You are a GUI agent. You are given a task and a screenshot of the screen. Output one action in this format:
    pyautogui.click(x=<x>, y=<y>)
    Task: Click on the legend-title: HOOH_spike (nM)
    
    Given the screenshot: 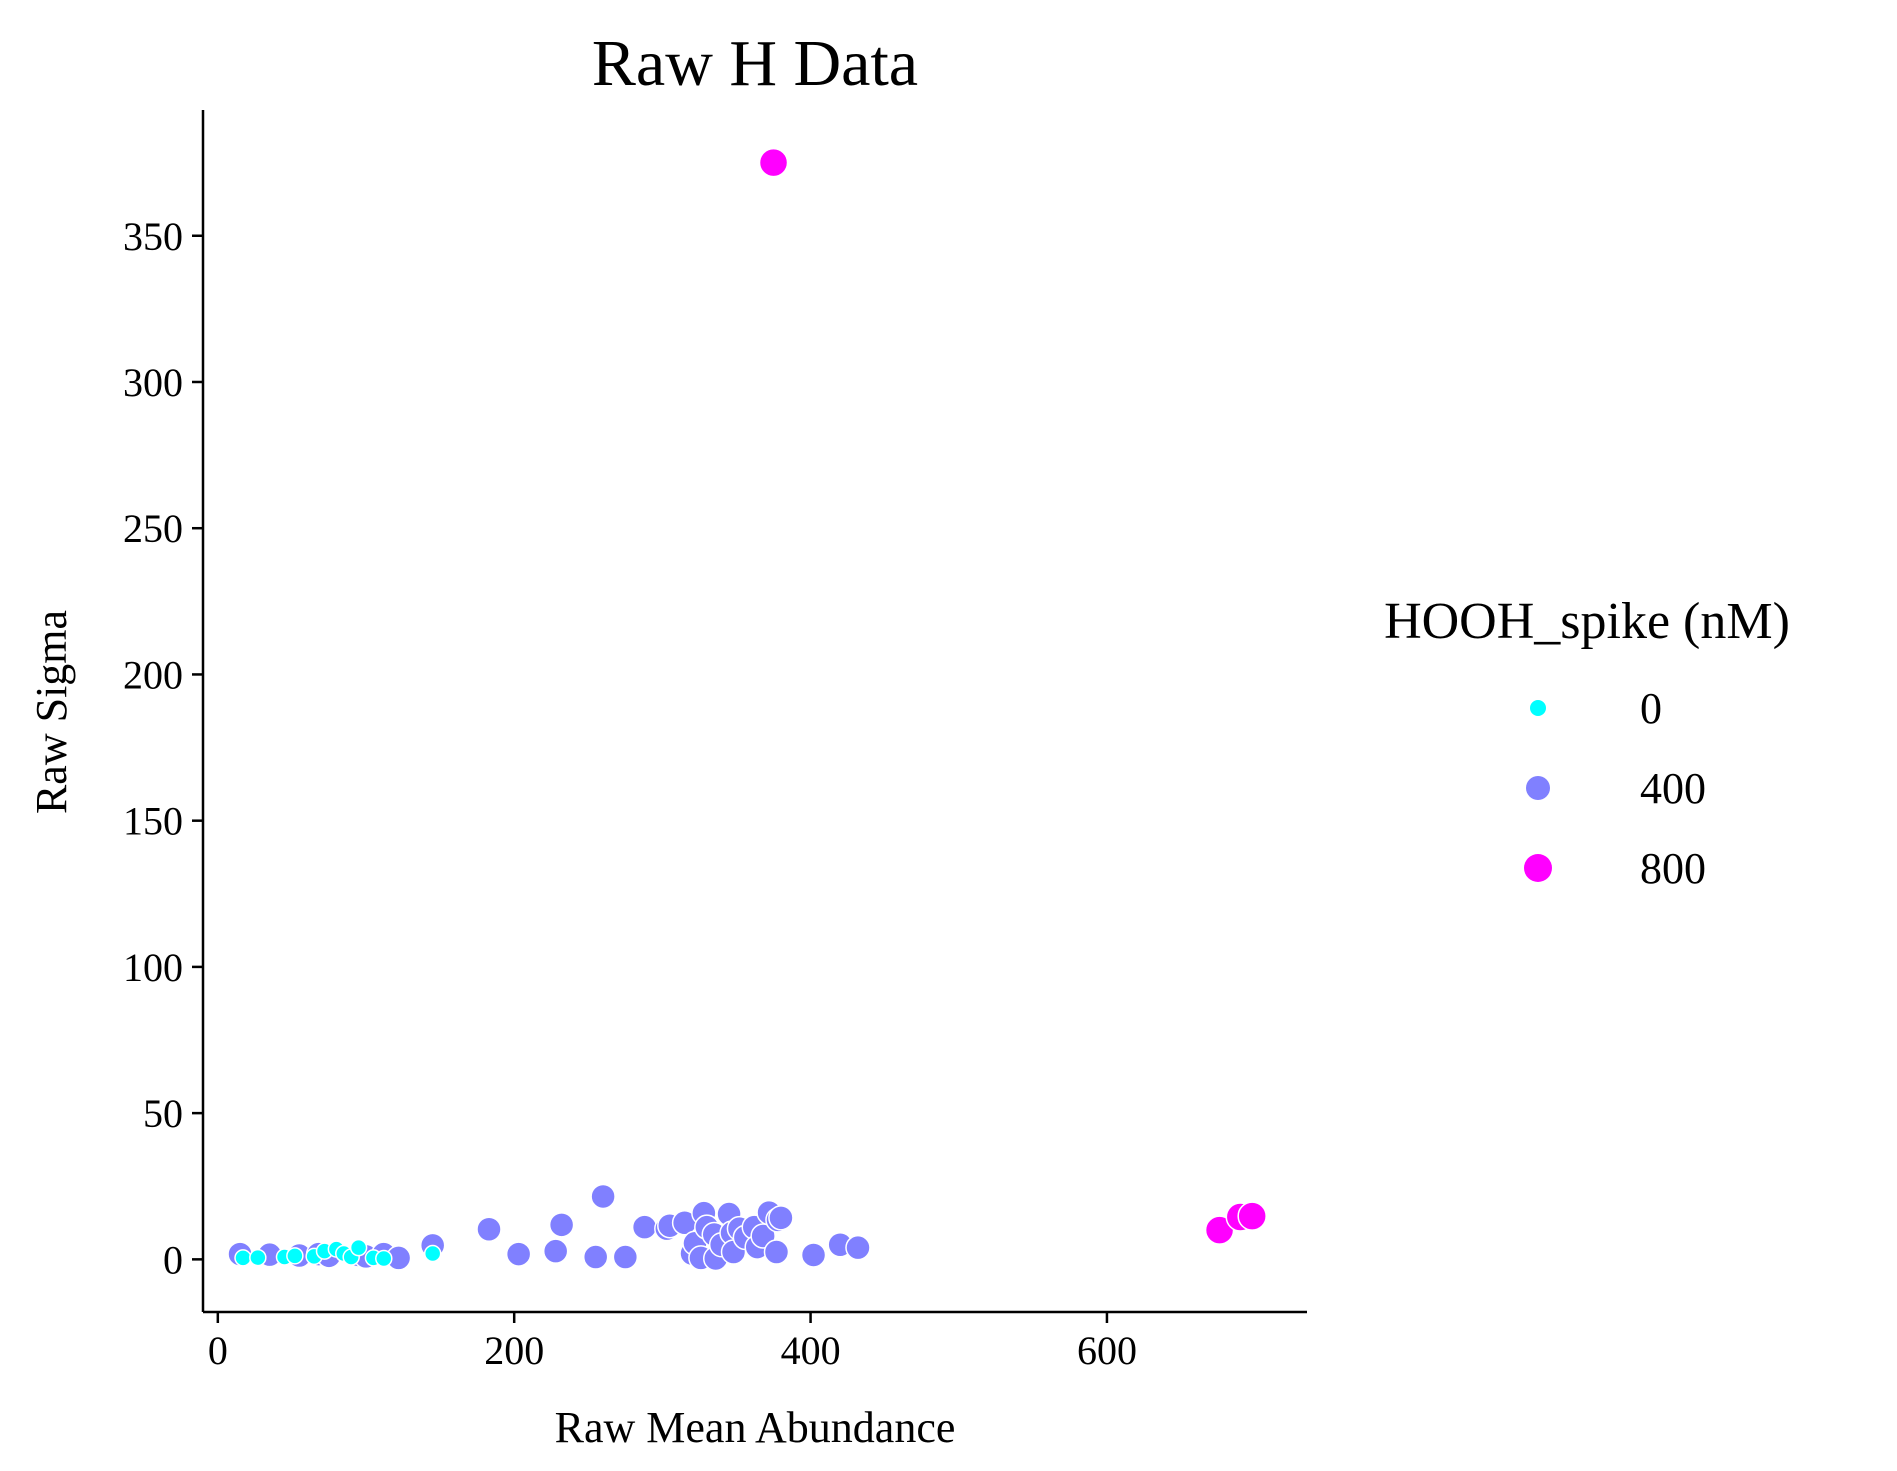 What is the action you would take?
    pyautogui.click(x=1587, y=621)
    